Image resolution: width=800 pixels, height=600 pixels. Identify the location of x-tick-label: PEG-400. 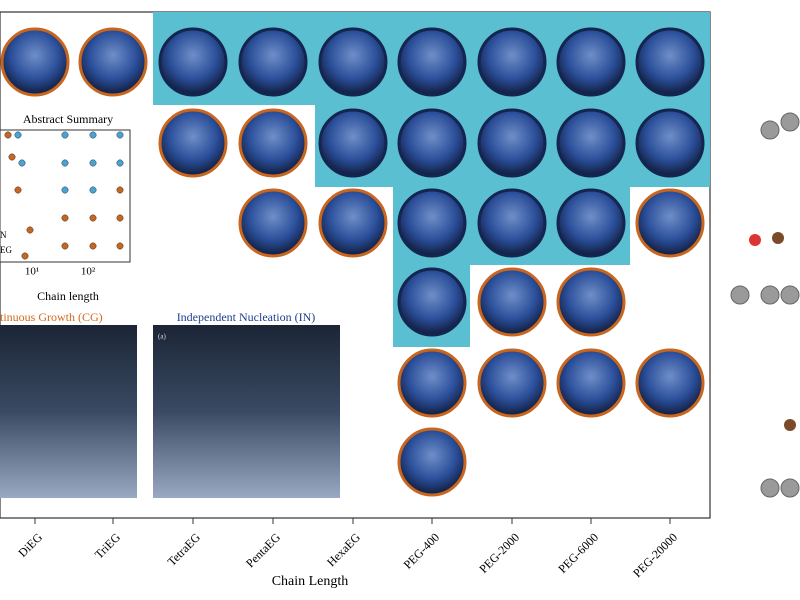
(421, 550).